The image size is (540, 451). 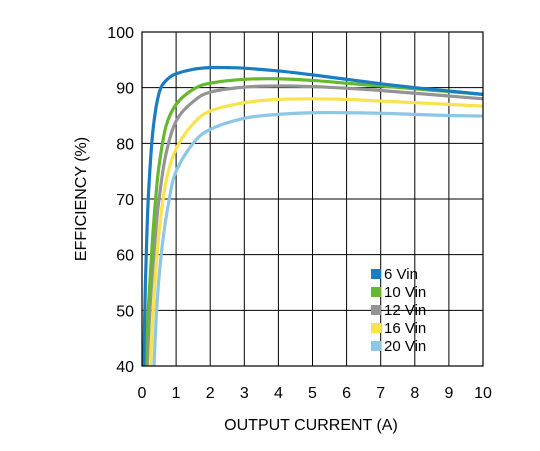 I want to click on x-tick-labels: 0 1 2 3 4 5 6 7 8 9 10, so click(x=315, y=393).